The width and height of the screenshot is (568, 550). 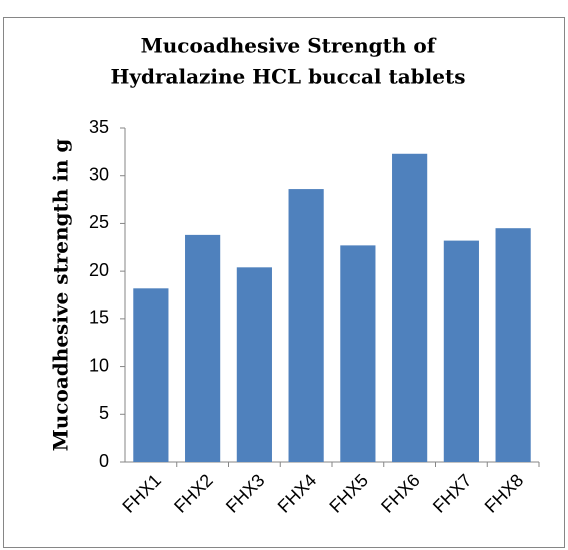 What do you see at coordinates (104, 461) in the screenshot?
I see `y-tick-label: 0` at bounding box center [104, 461].